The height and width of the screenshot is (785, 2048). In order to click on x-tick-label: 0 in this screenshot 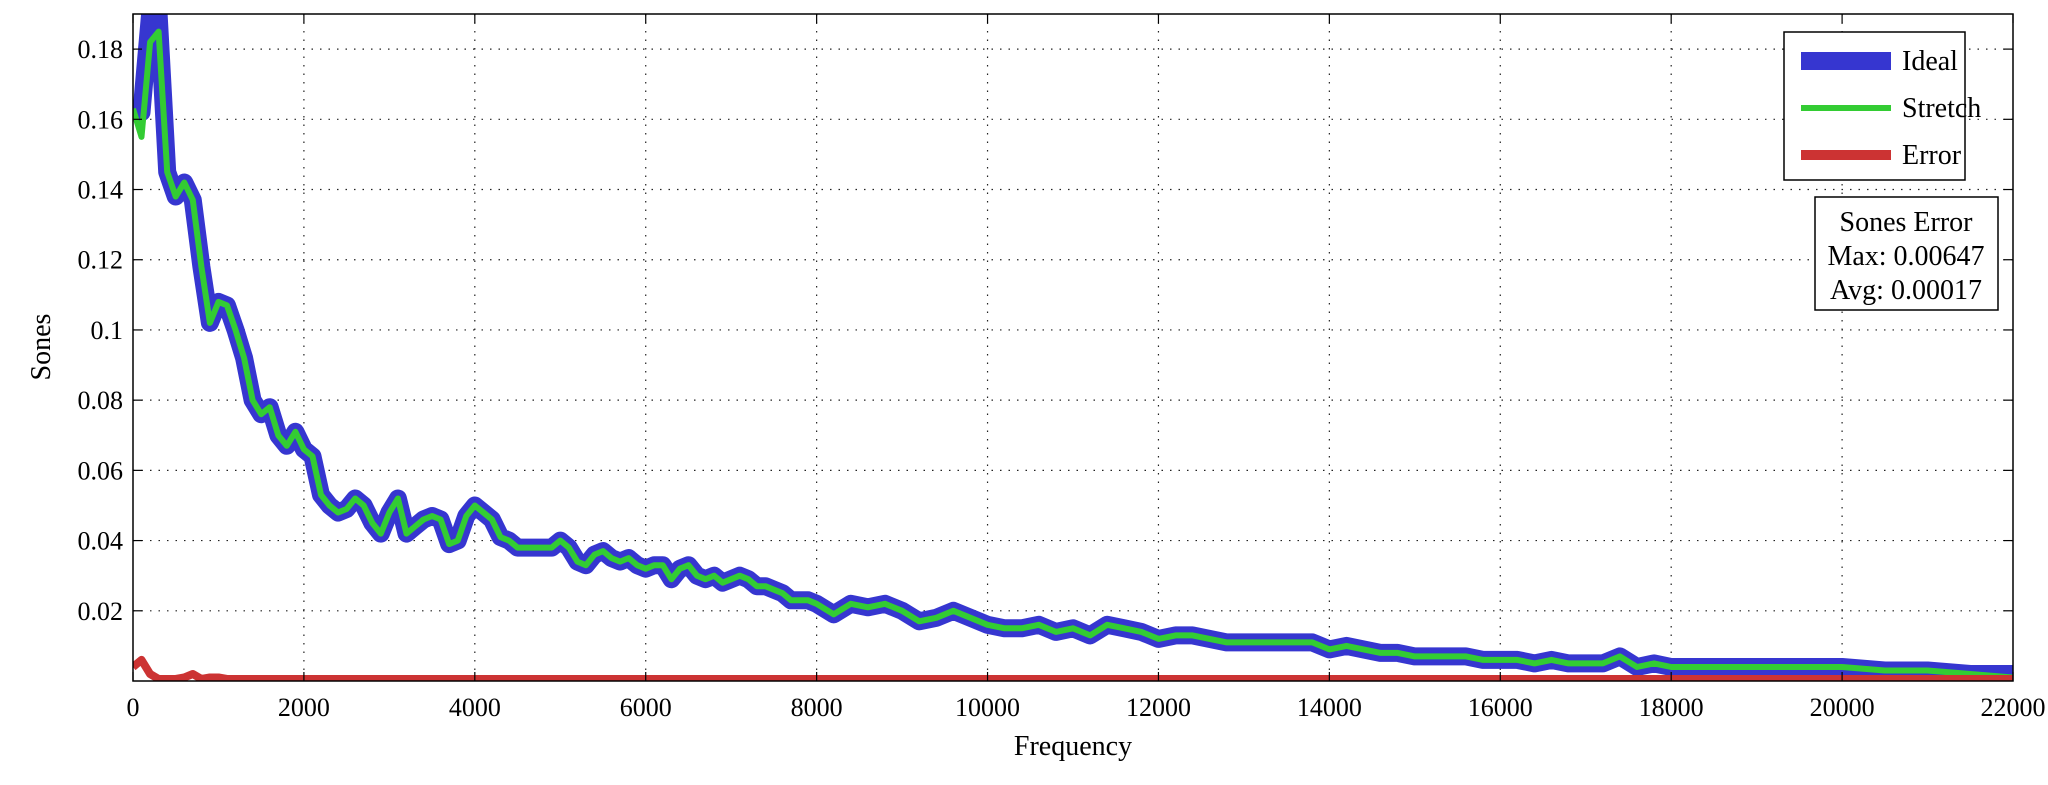, I will do `click(133, 707)`.